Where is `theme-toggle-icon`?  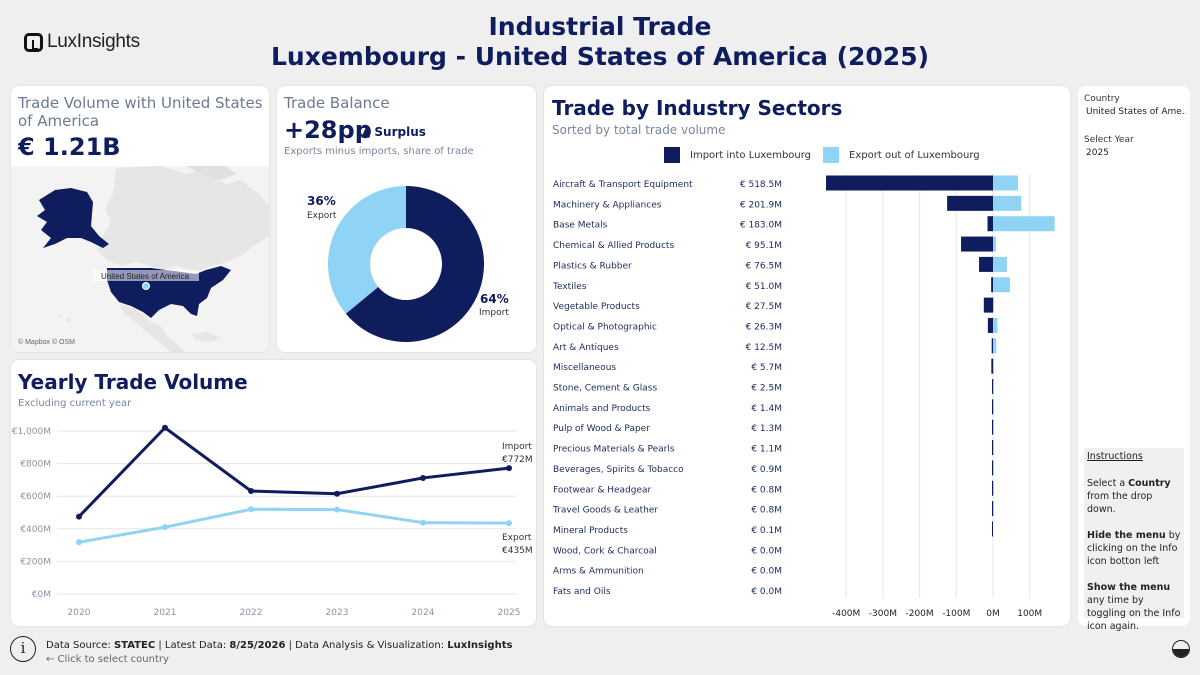
theme-toggle-icon is located at coordinates (1181, 649).